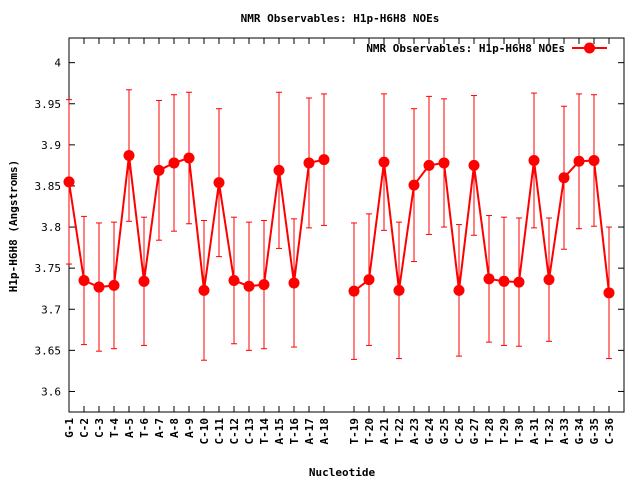 This screenshot has width=640, height=480. I want to click on x-tick-label: T-16, so click(294, 431).